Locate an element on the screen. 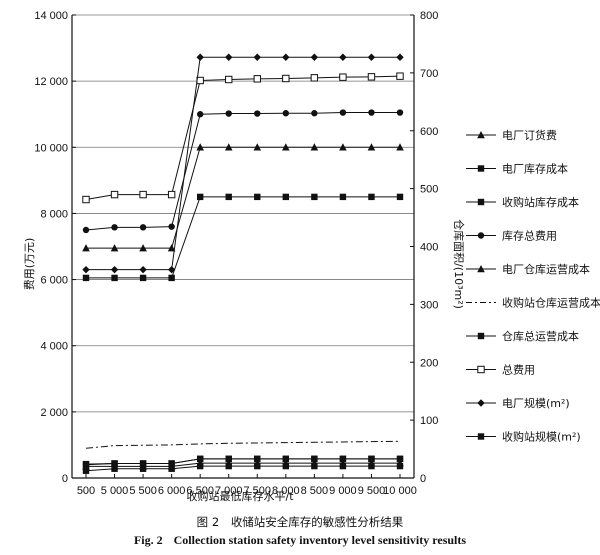 Image resolution: width=600 pixels, height=555 pixels. x-tick-label: 6 000 is located at coordinates (172, 491).